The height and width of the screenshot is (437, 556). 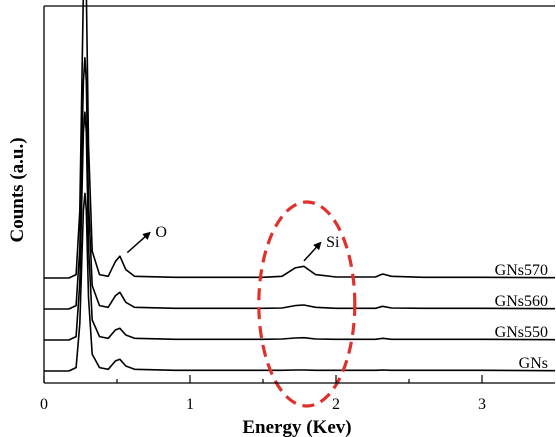 I want to click on x-tick-label: 3, so click(x=482, y=404).